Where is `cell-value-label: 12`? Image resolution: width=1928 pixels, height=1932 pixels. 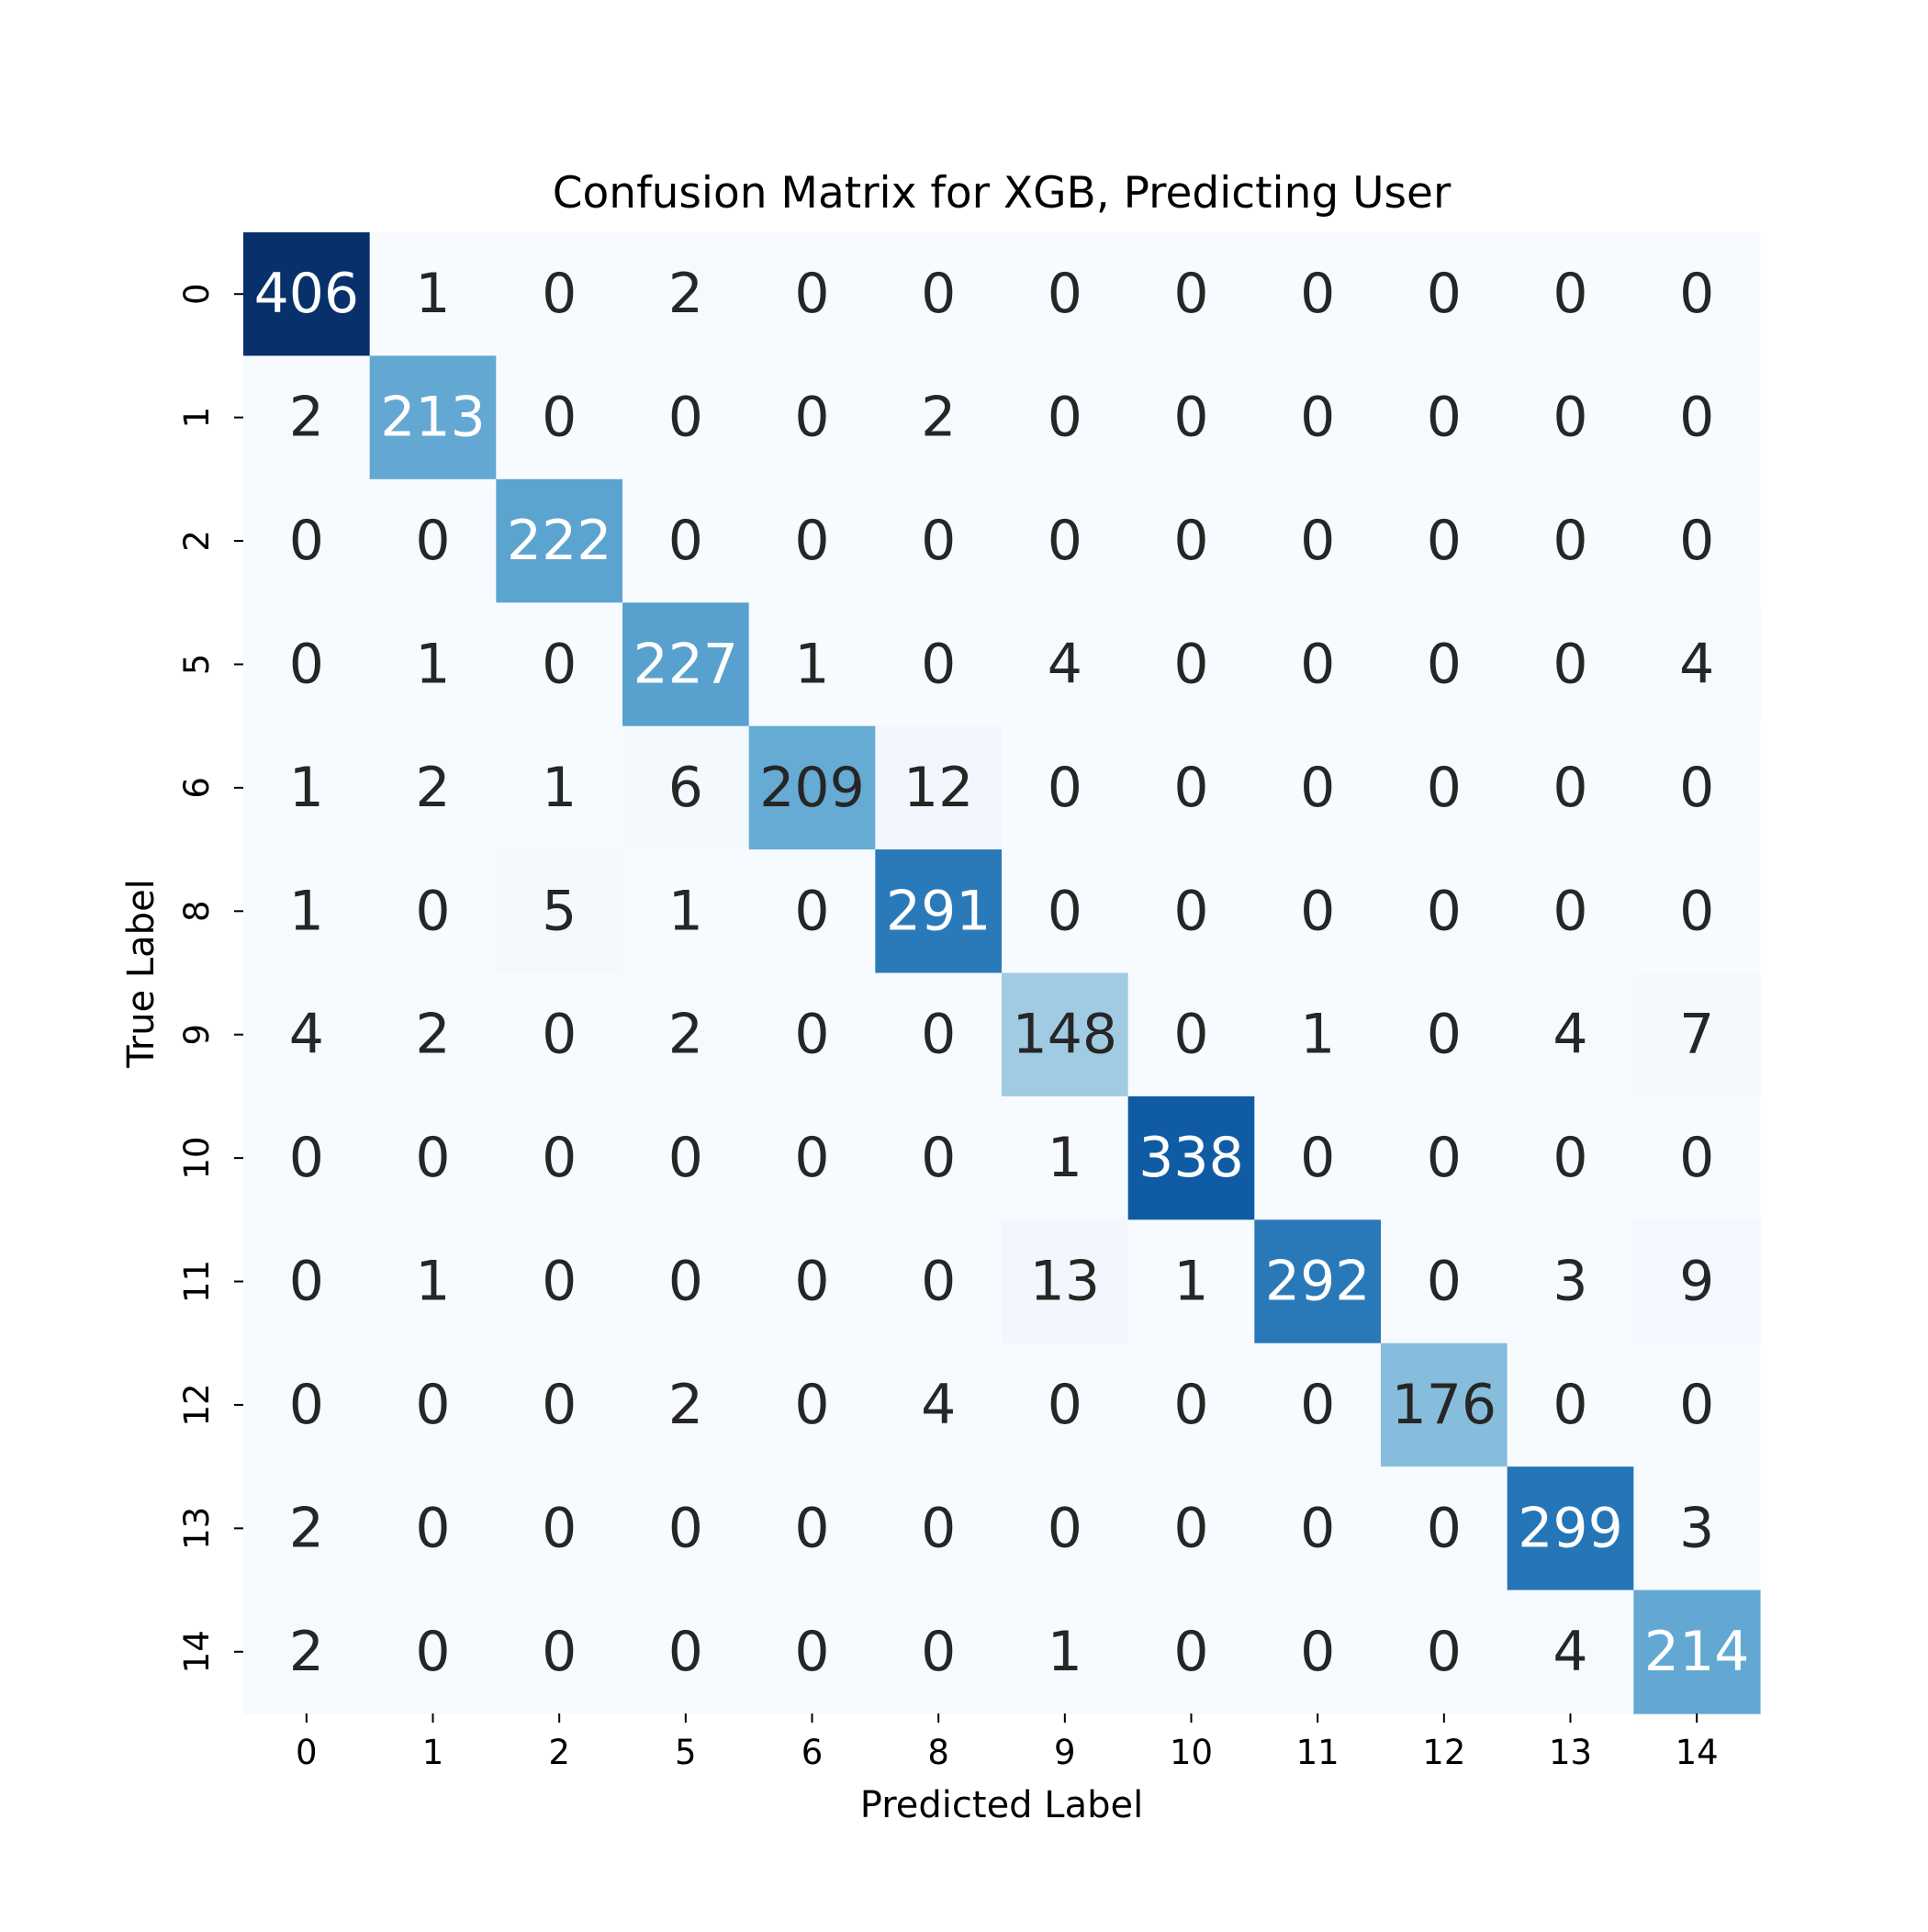 cell-value-label: 12 is located at coordinates (938, 788).